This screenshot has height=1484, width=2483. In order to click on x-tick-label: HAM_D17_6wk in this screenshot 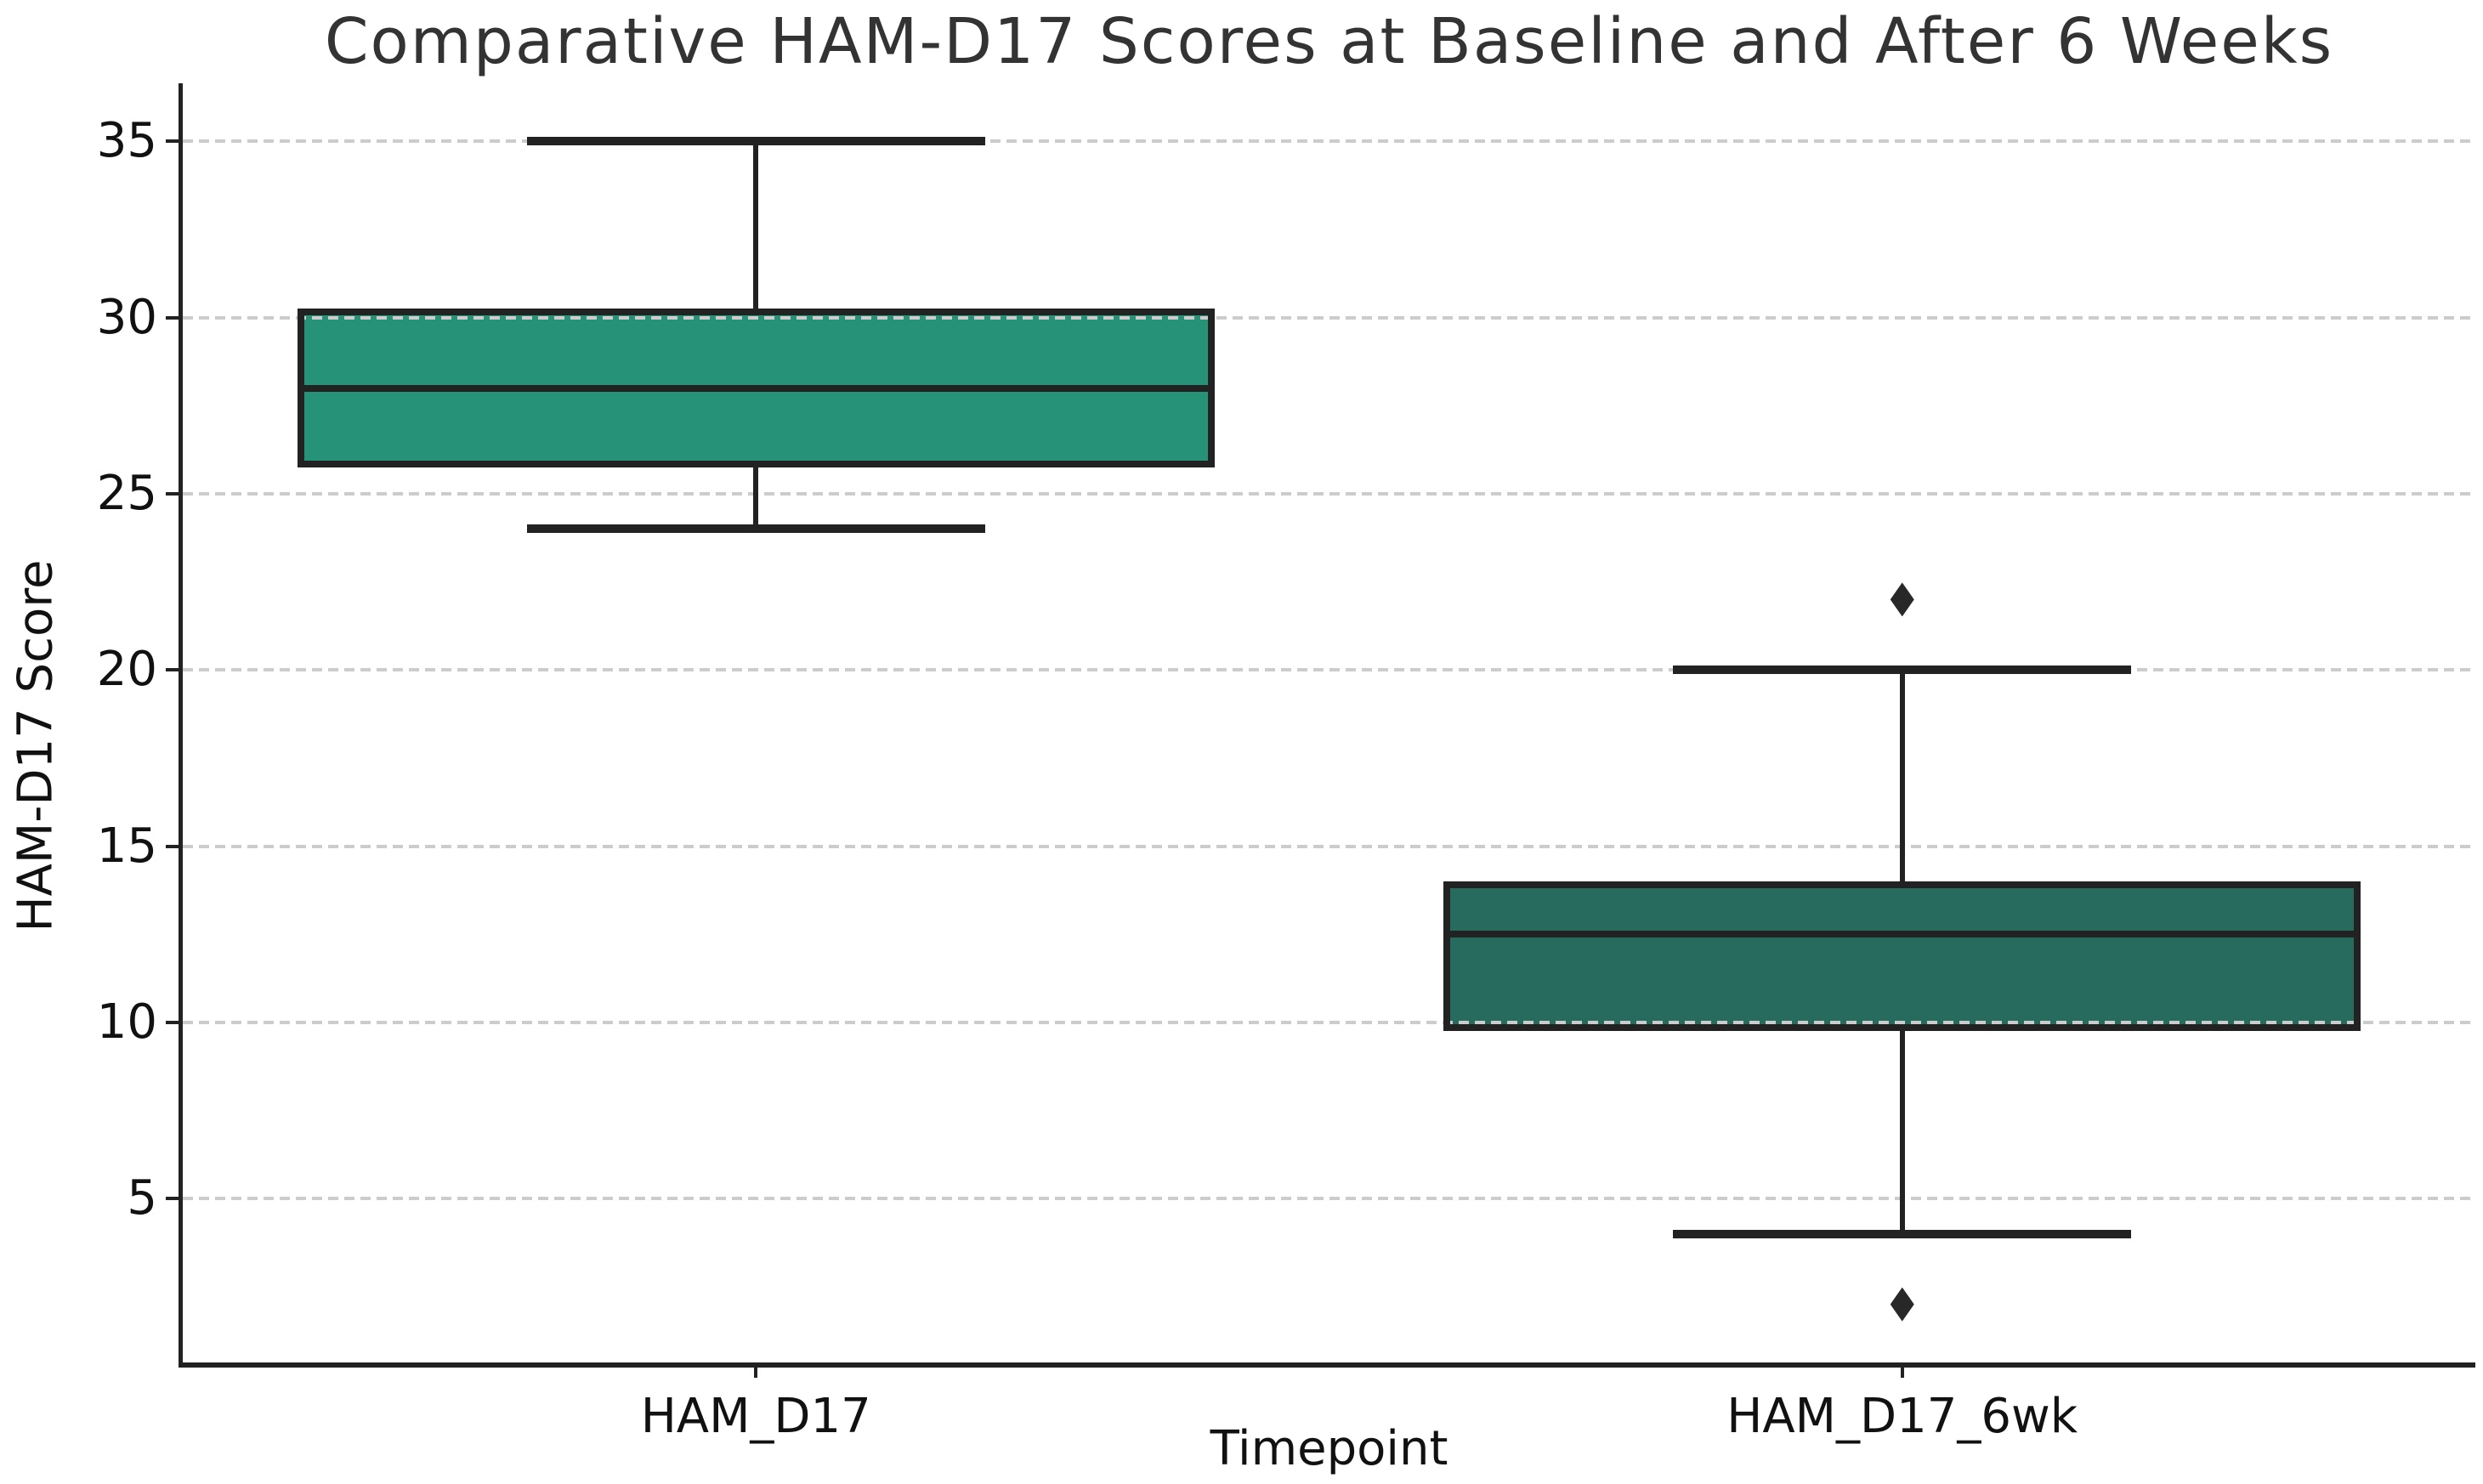, I will do `click(1902, 1416)`.